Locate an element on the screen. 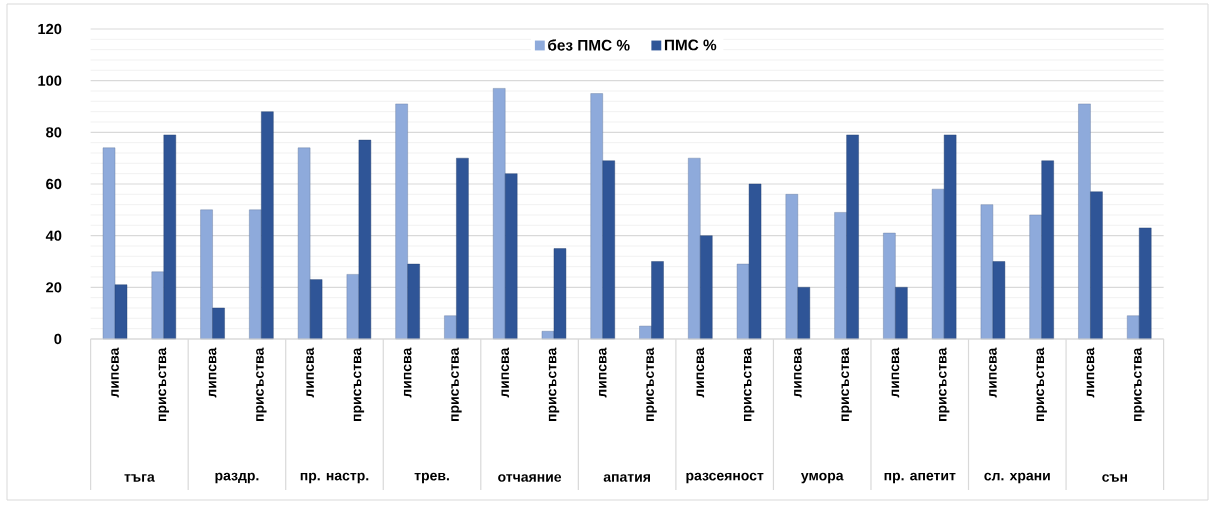 Image resolution: width=1213 pixels, height=506 pixels. y-tick-label: 100 is located at coordinates (50, 80).